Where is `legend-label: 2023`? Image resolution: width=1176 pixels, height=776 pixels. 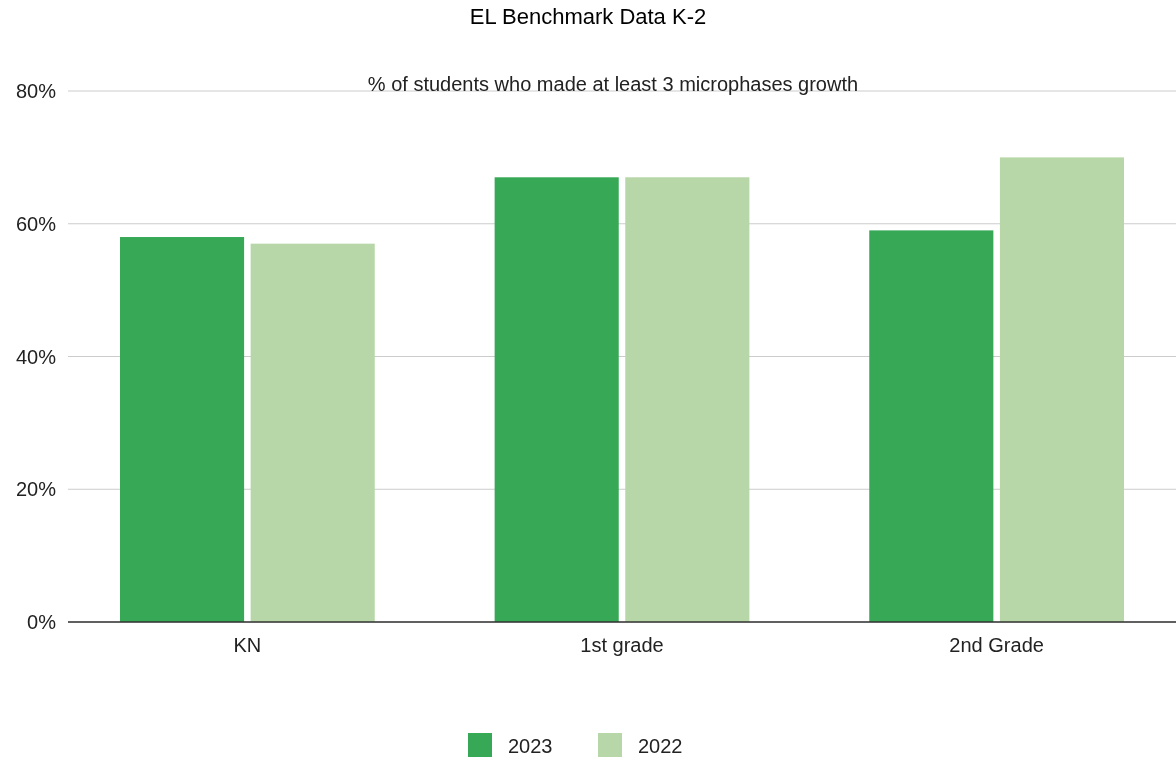 legend-label: 2023 is located at coordinates (530, 746).